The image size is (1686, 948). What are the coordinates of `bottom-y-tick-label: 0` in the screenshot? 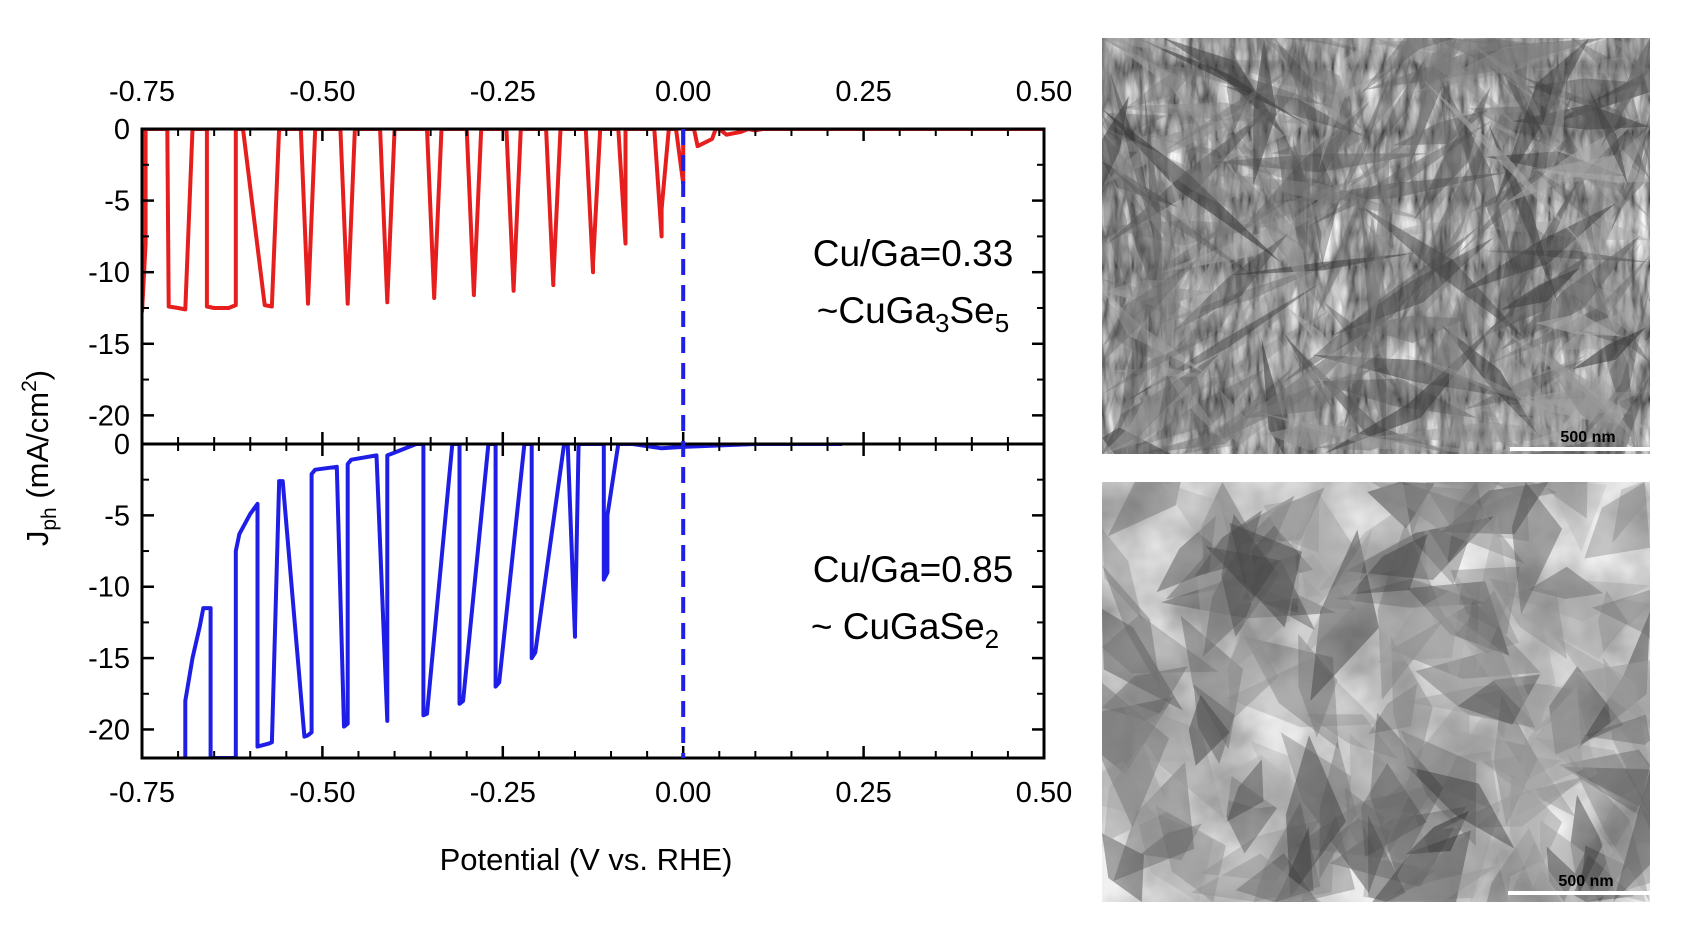 It's located at (122, 445).